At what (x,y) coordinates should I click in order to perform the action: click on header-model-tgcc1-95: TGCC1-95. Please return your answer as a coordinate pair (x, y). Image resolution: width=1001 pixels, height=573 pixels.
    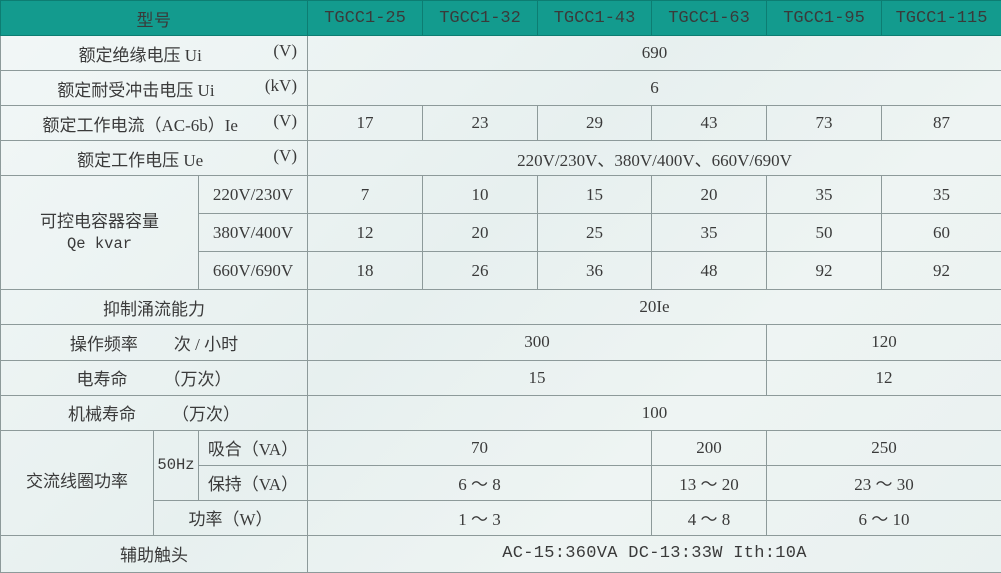
    Looking at the image, I should click on (824, 18).